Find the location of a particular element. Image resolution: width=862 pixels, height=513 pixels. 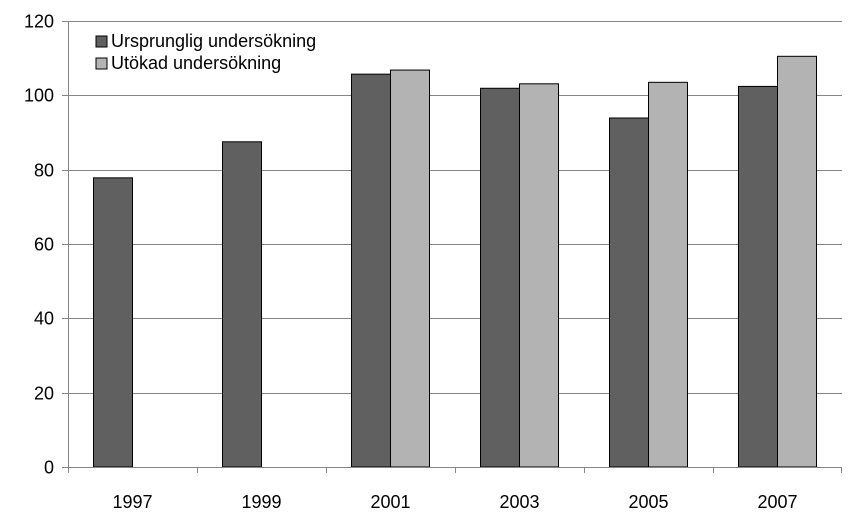

x-tick-label: 2007 is located at coordinates (777, 502).